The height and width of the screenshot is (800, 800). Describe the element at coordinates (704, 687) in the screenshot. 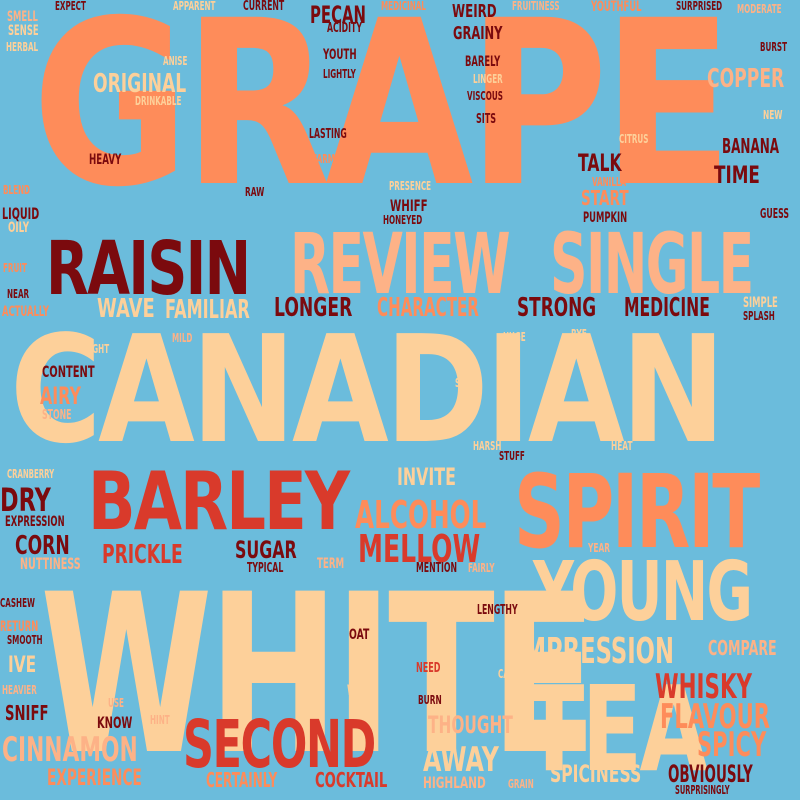

I see `word-whisky: WHISKY` at that location.